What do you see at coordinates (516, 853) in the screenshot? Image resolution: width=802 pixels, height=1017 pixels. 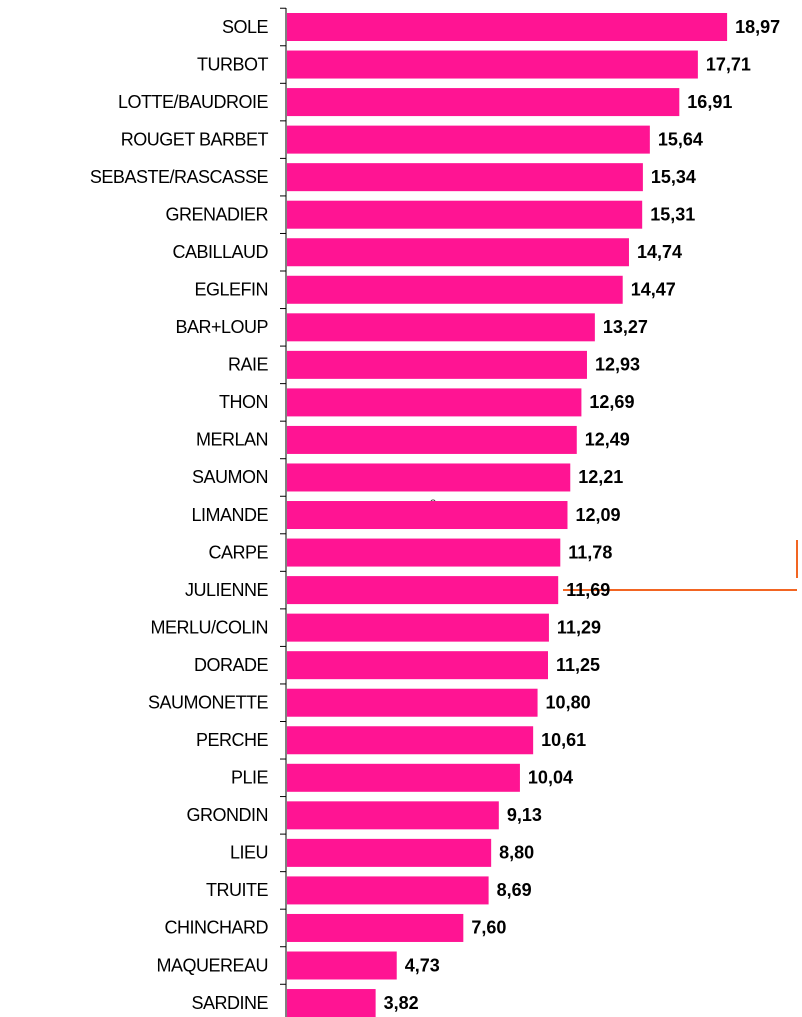 I see `value-label: 8,80` at bounding box center [516, 853].